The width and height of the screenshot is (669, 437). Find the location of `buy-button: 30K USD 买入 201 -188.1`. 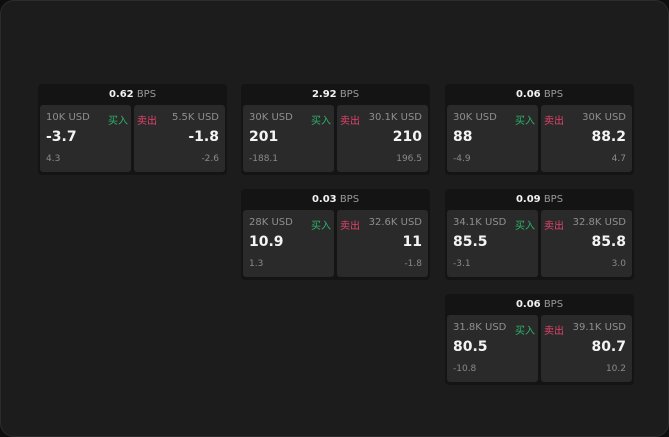

buy-button: 30K USD 买入 201 -188.1 is located at coordinates (288, 138).